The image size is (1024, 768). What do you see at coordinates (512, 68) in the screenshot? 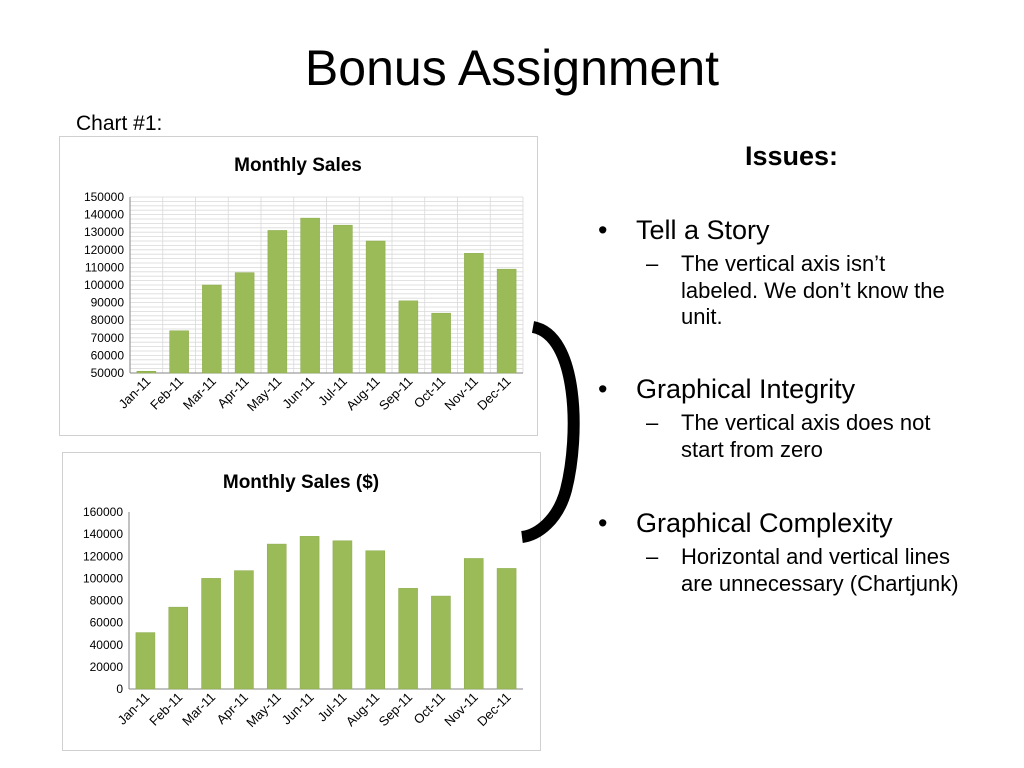
I see `slide-title: Bonus Assignment` at bounding box center [512, 68].